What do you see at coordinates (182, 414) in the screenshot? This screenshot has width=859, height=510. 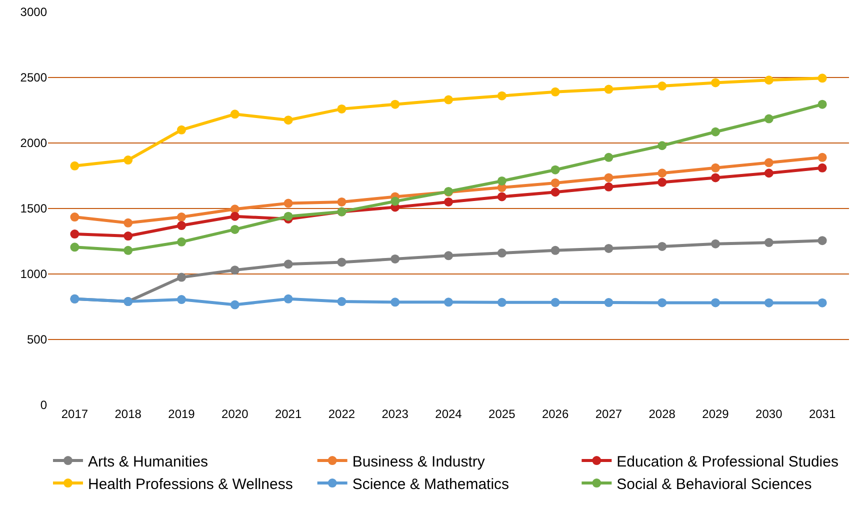 I see `x-tick-label: 2019` at bounding box center [182, 414].